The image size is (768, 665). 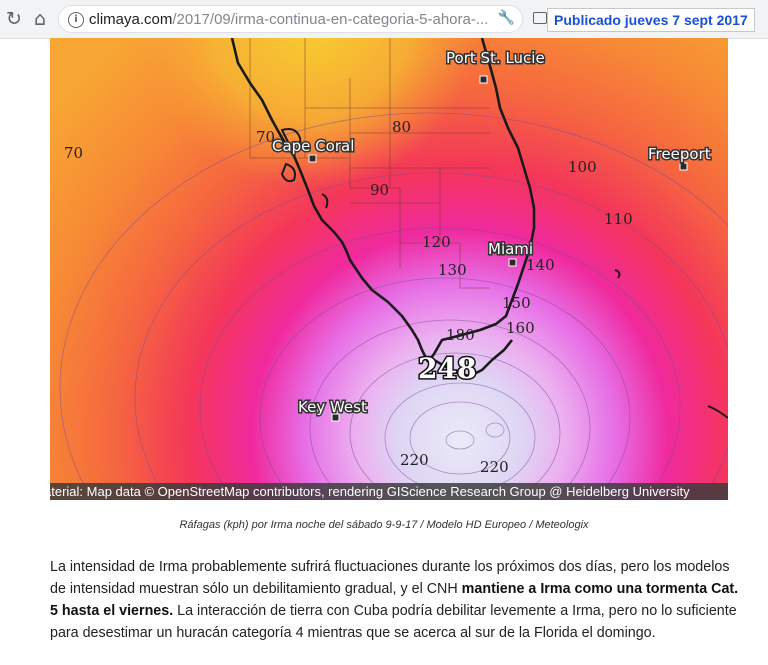 What do you see at coordinates (131, 19) in the screenshot?
I see `url-domain: climaya.com` at bounding box center [131, 19].